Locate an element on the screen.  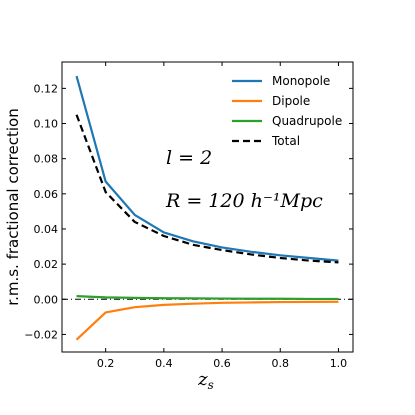
x-axis-label-main: z is located at coordinates (202, 379).